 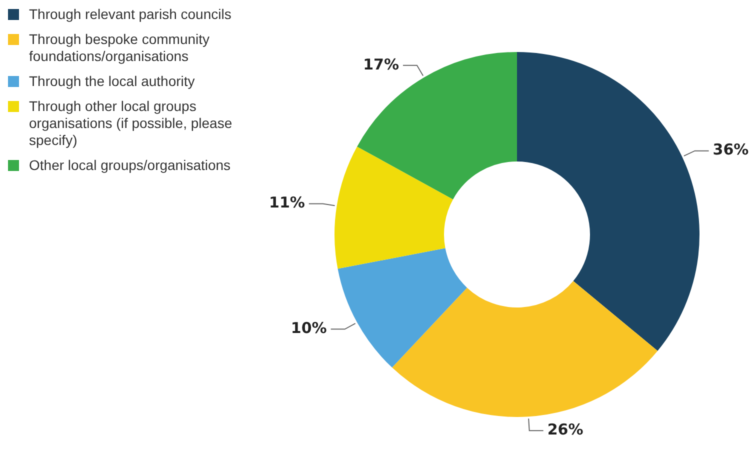 What do you see at coordinates (130, 165) in the screenshot?
I see `legend-label: Other local groups/organisations` at bounding box center [130, 165].